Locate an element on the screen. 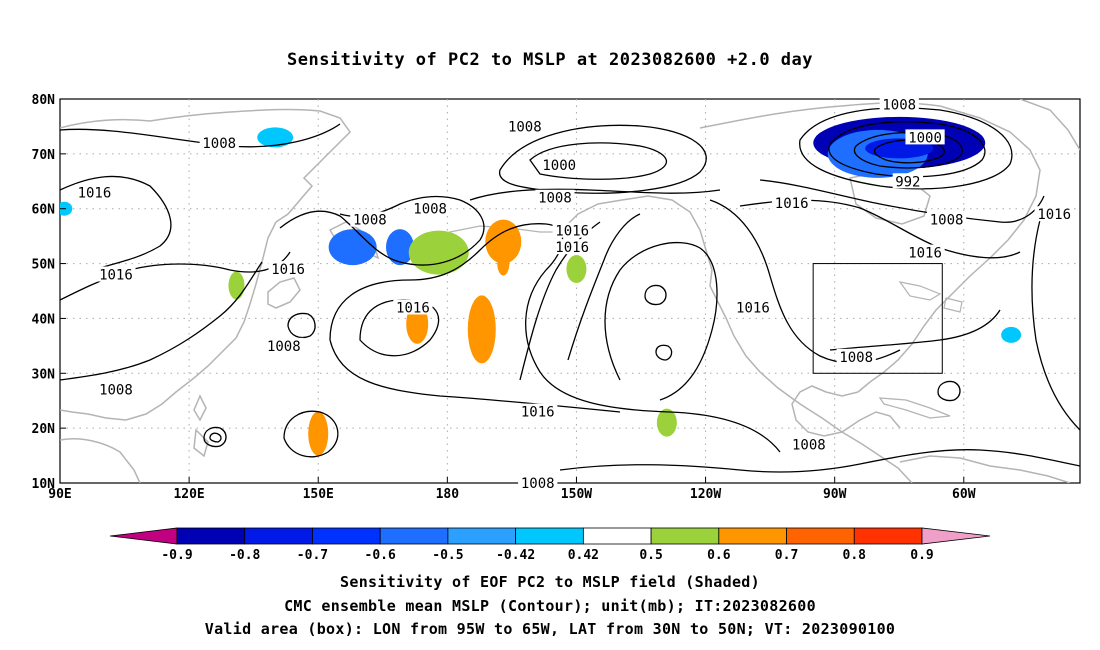  coastline-arctic-canada is located at coordinates (870, 171).